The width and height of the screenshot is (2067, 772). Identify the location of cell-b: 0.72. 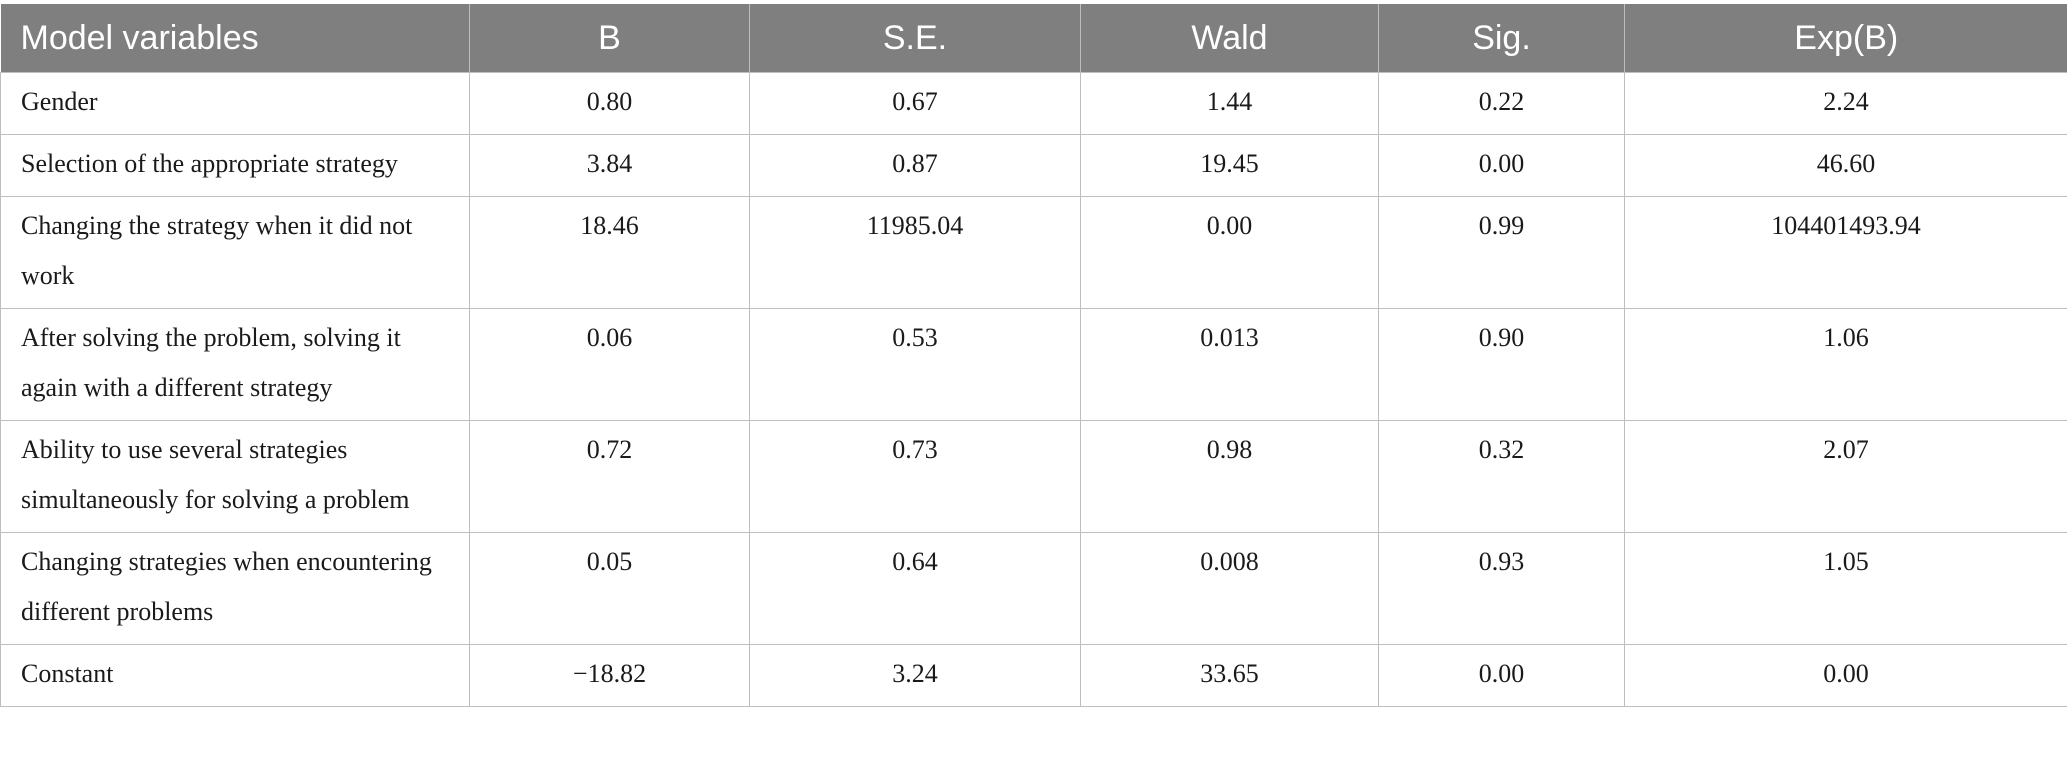
(609, 476).